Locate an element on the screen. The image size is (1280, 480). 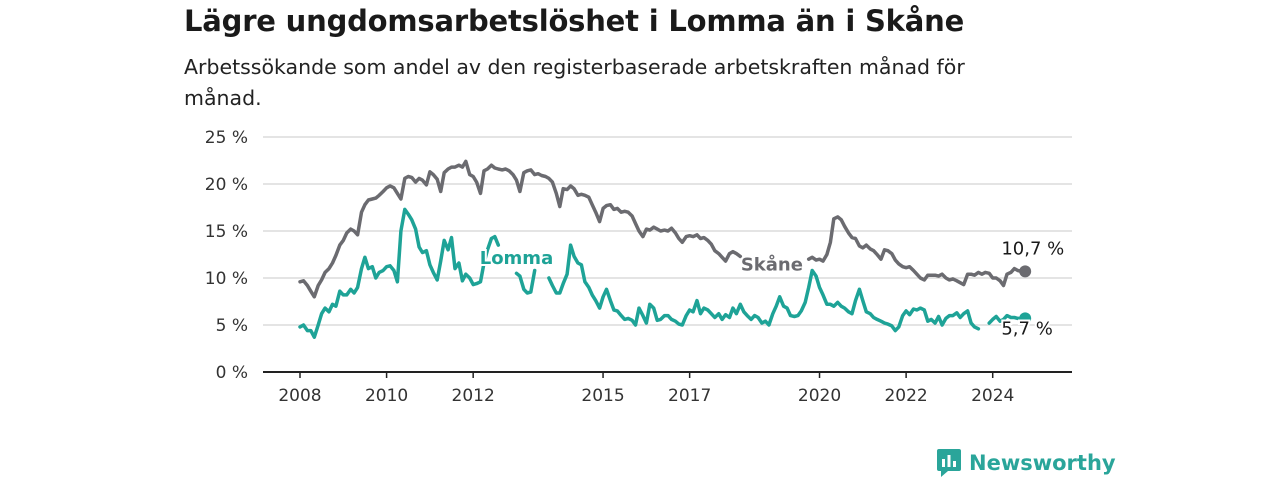
x-tick-label: 2024 is located at coordinates (992, 396).